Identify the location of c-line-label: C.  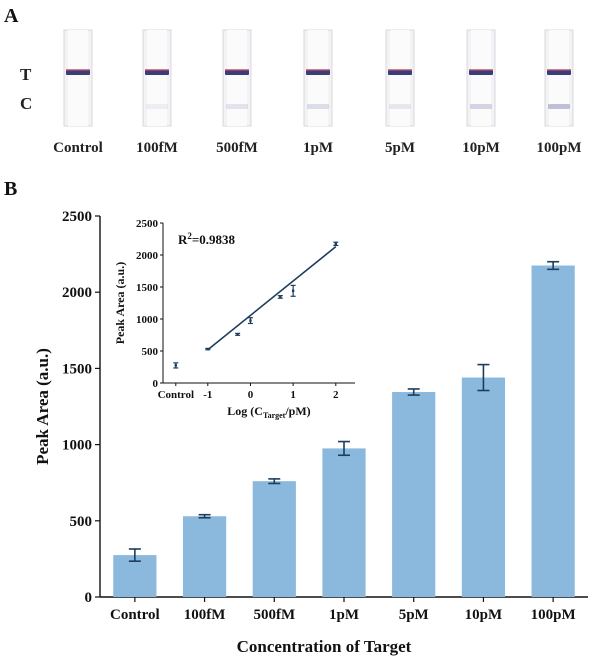
(26, 103).